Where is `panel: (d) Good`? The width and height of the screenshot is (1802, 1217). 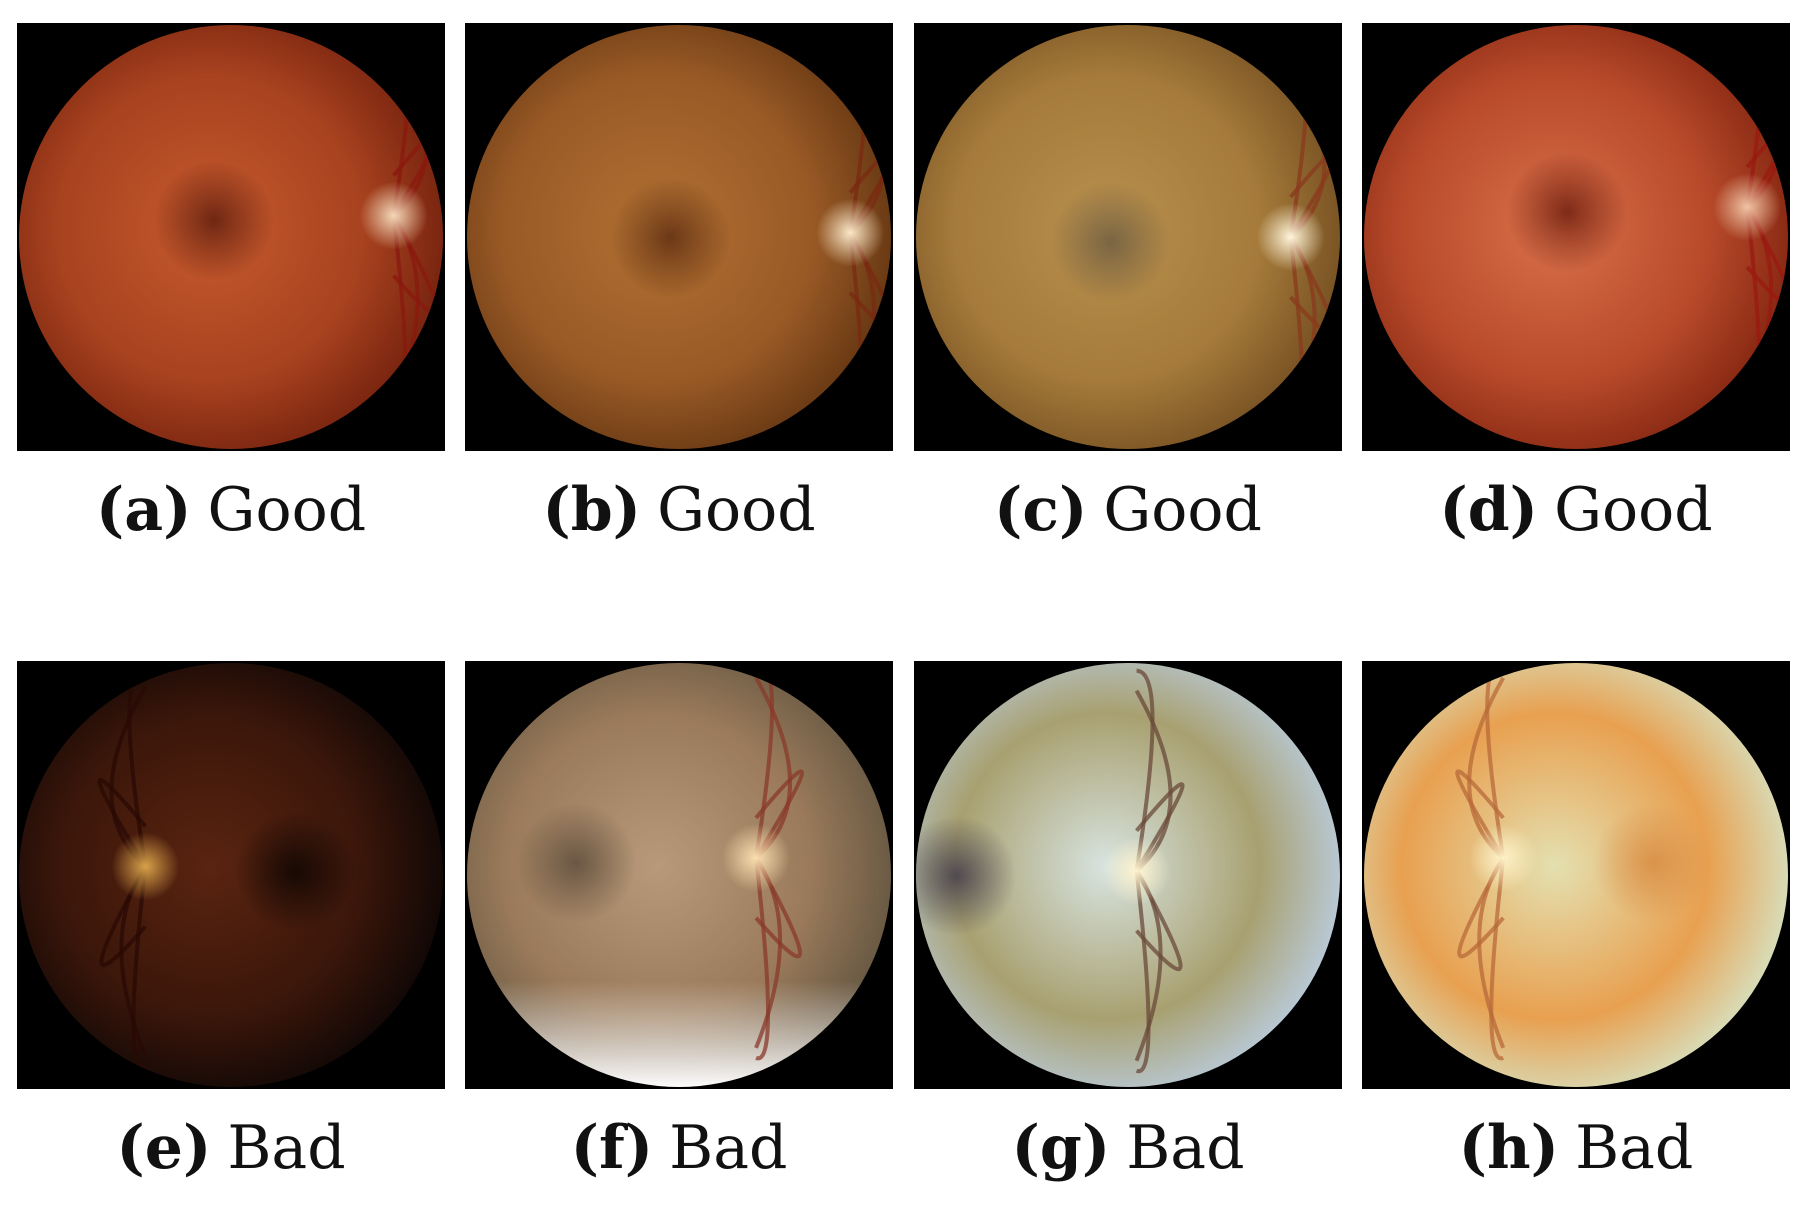
panel: (d) Good is located at coordinates (1576, 284).